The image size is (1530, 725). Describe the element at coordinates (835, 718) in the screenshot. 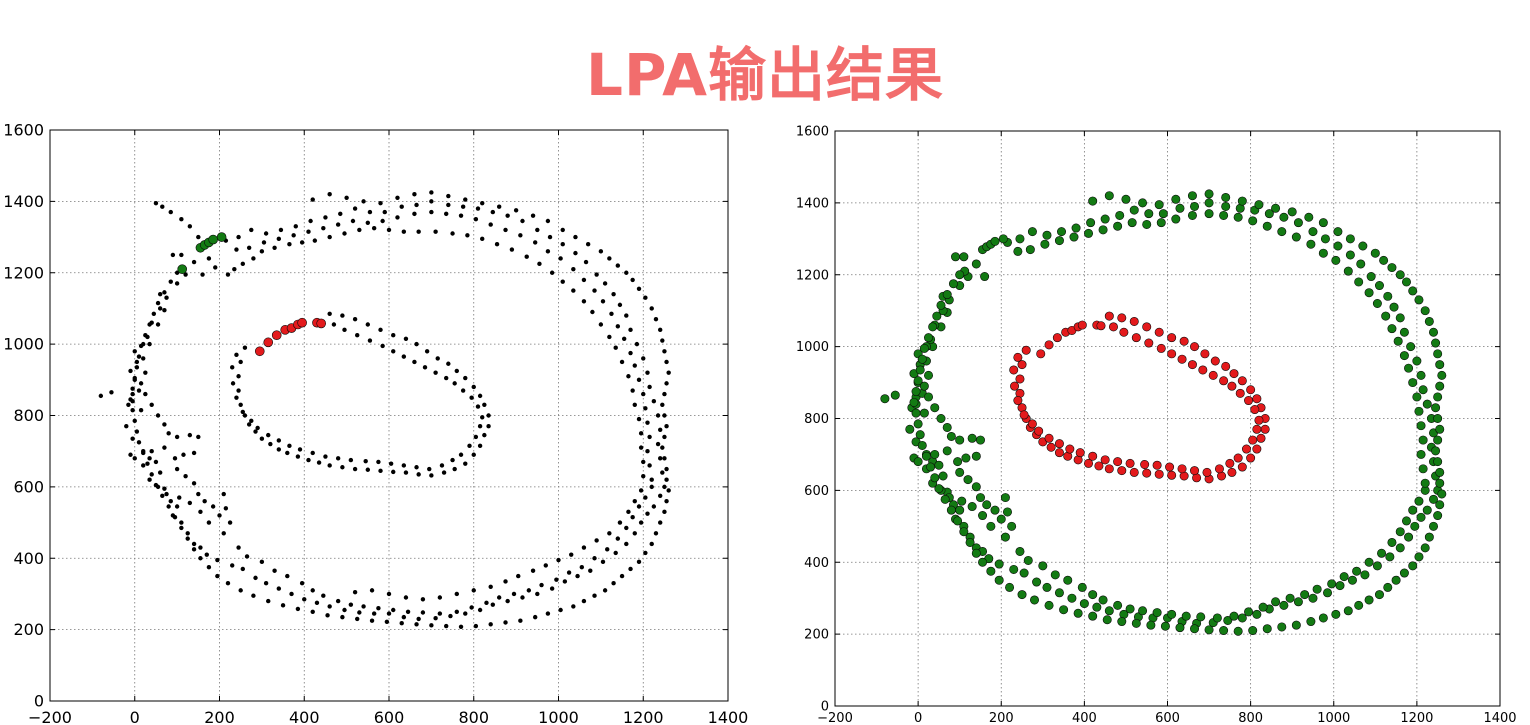

I see `x-tick-label: −200` at that location.